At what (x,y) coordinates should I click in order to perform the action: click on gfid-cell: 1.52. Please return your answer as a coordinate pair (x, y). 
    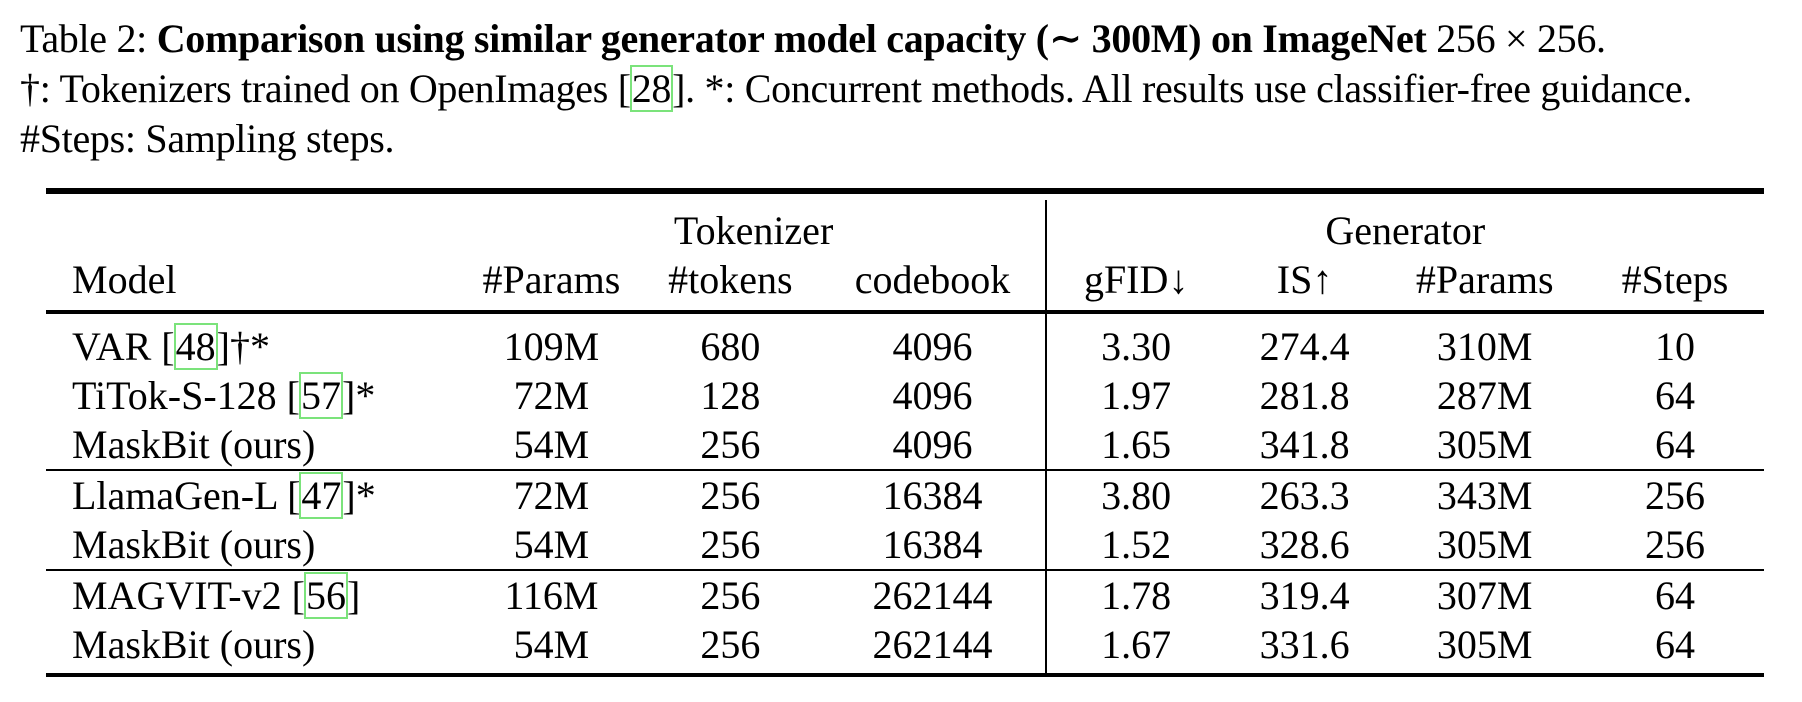
    Looking at the image, I should click on (1135, 545).